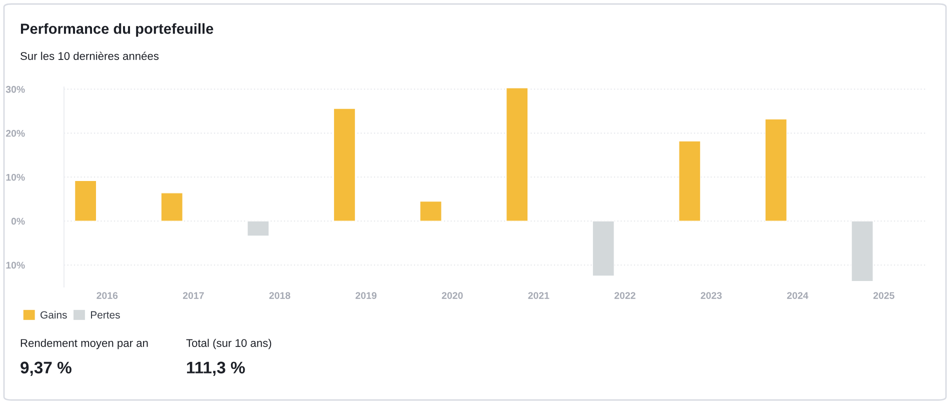 The height and width of the screenshot is (404, 950). Describe the element at coordinates (15, 133) in the screenshot. I see `y-tick-label: 20%` at that location.